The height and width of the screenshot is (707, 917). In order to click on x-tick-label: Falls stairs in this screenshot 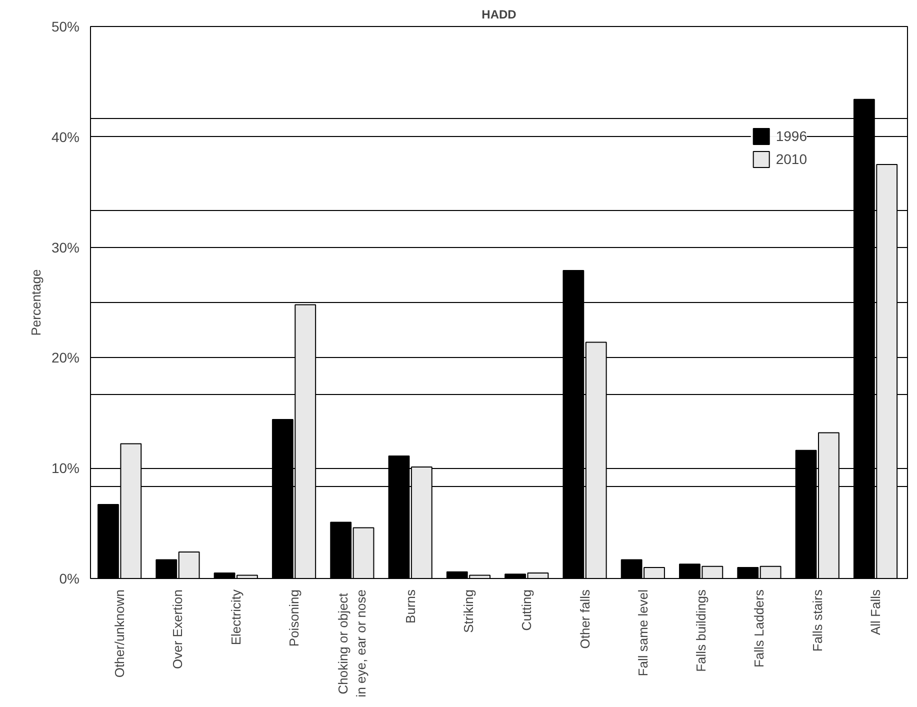, I will do `click(817, 620)`.